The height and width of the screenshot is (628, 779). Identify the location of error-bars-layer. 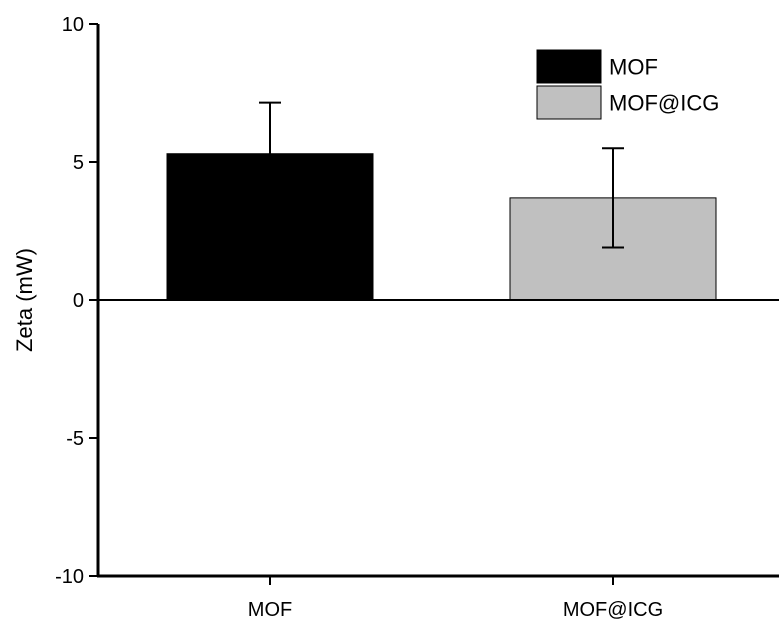
(441, 175).